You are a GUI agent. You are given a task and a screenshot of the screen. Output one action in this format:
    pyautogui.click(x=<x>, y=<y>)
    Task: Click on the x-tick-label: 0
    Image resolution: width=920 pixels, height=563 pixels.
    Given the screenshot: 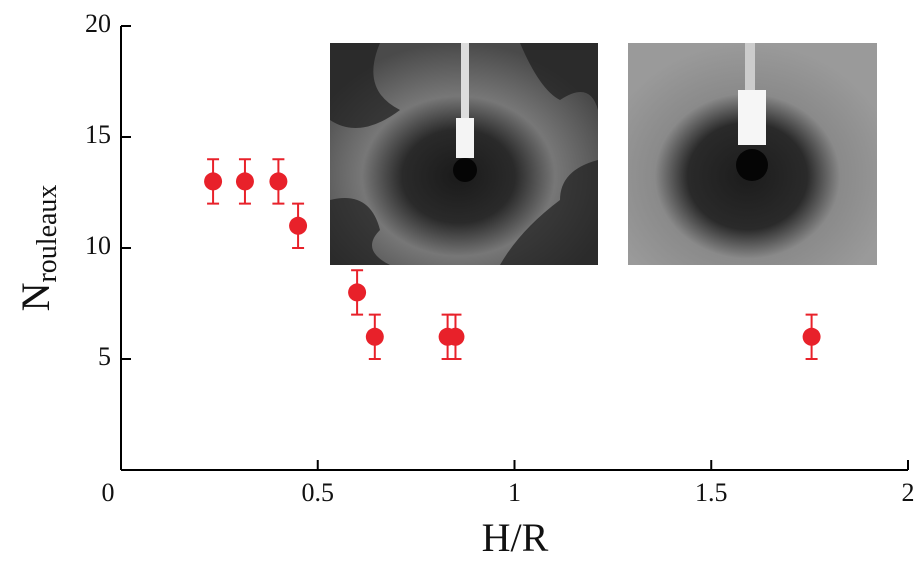 What is the action you would take?
    pyautogui.click(x=108, y=492)
    